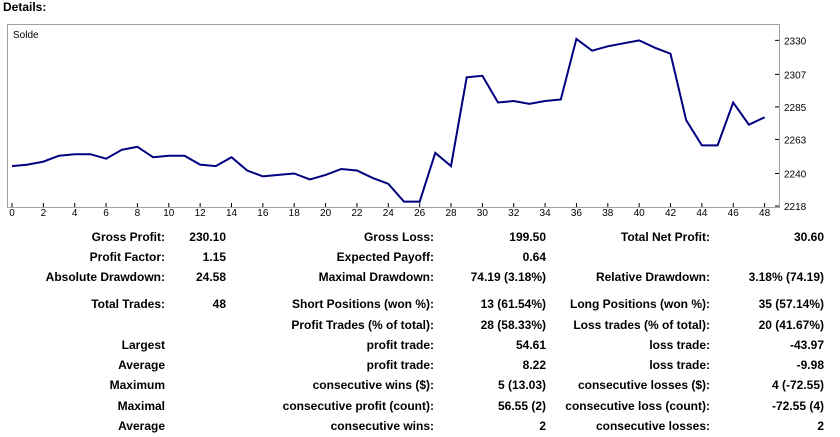 The width and height of the screenshot is (840, 437). Describe the element at coordinates (513, 325) in the screenshot. I see `profit-trades-value: 28 (58.33%)` at that location.